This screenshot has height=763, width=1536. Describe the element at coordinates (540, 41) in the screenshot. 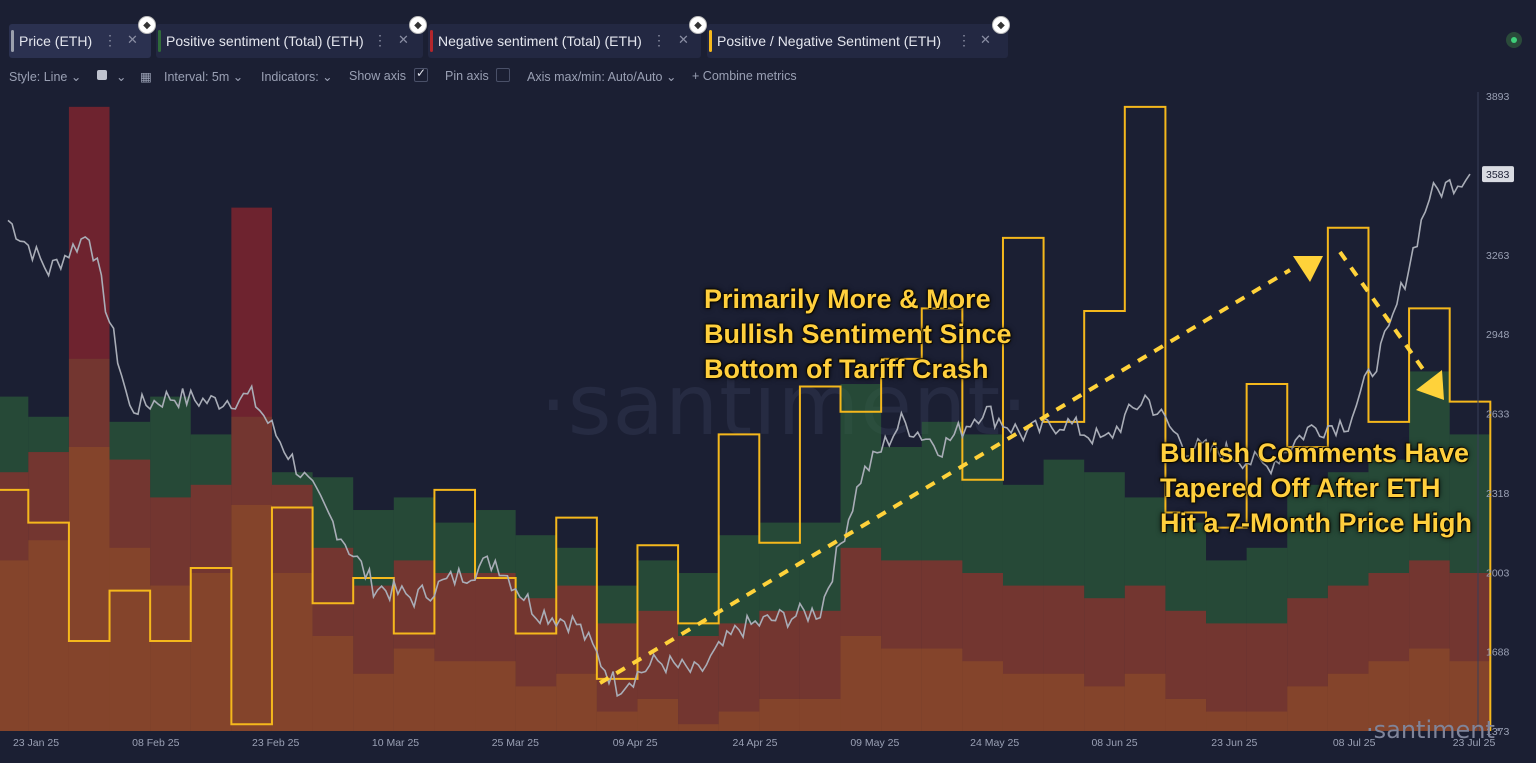

I see `tab-negative-label: Negative sentiment (Total) (ETH)` at that location.